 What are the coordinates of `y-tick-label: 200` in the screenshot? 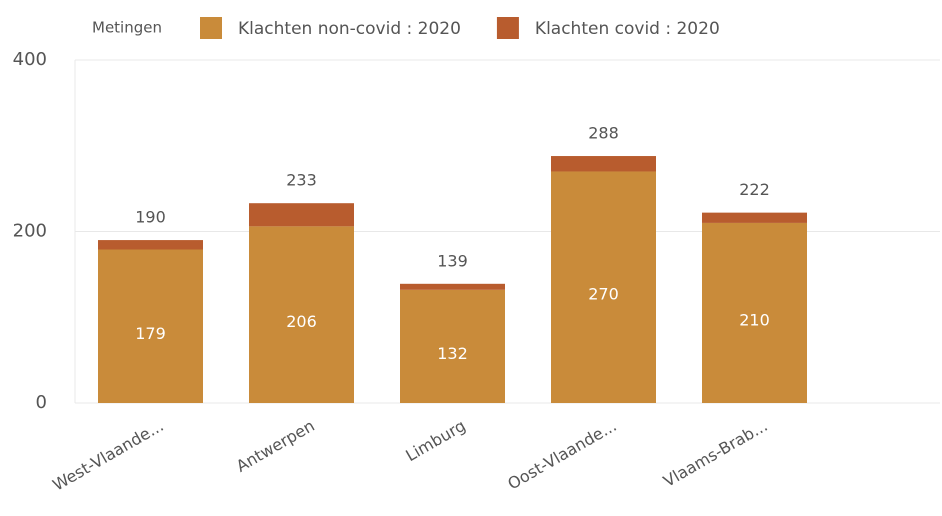 It's located at (30, 231).